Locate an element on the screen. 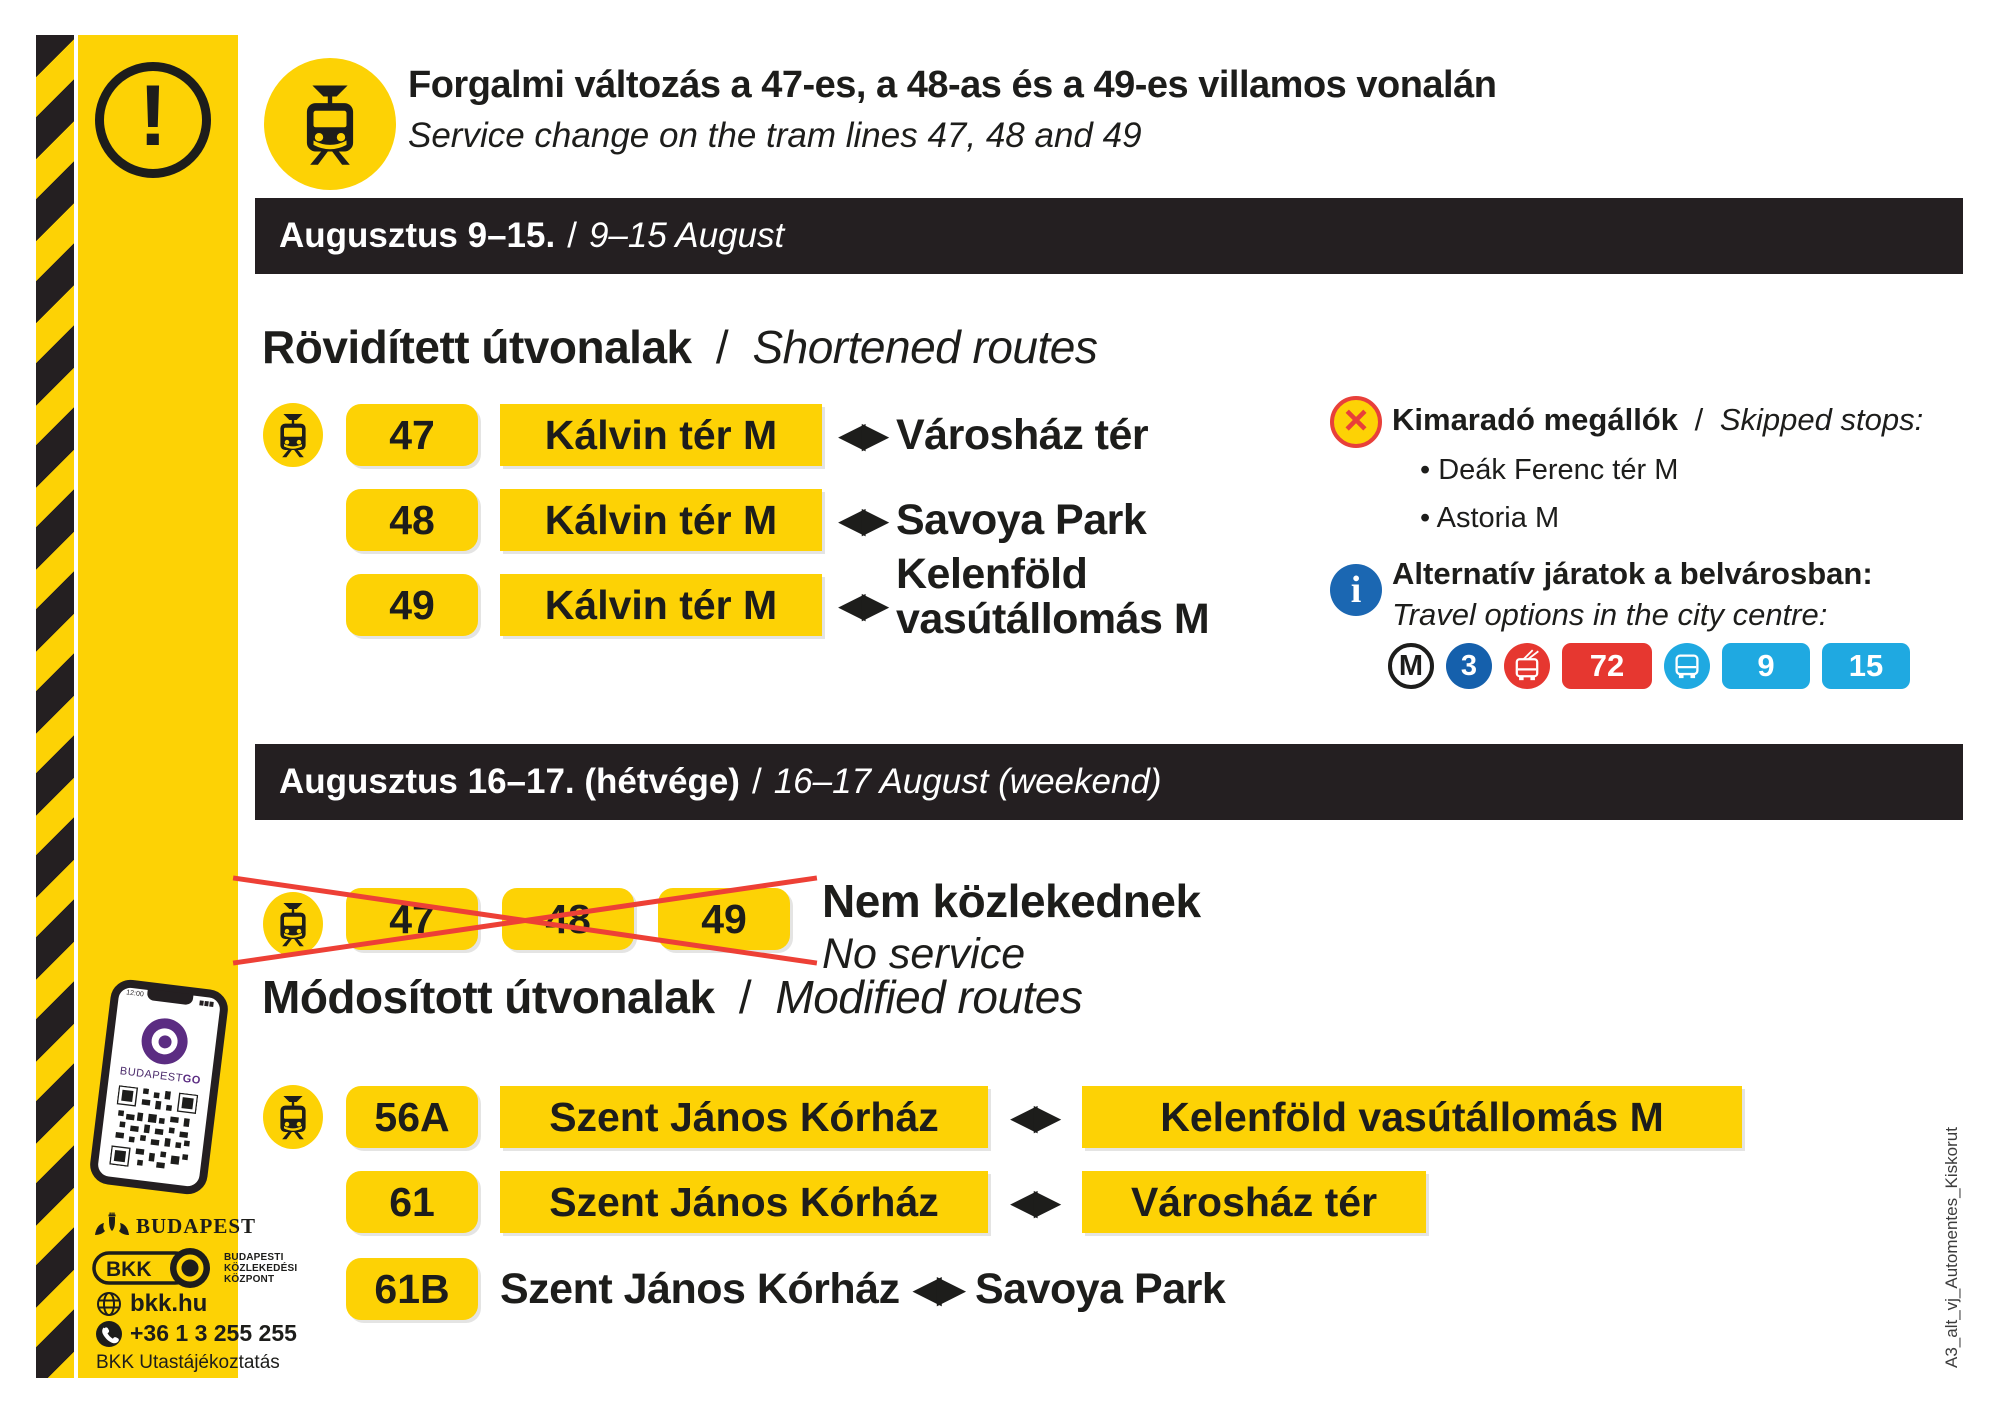 This screenshot has height=1414, width=2000. print-file-label: A3_alt_vj_Automentes_Kiskorut is located at coordinates (1951, 1247).